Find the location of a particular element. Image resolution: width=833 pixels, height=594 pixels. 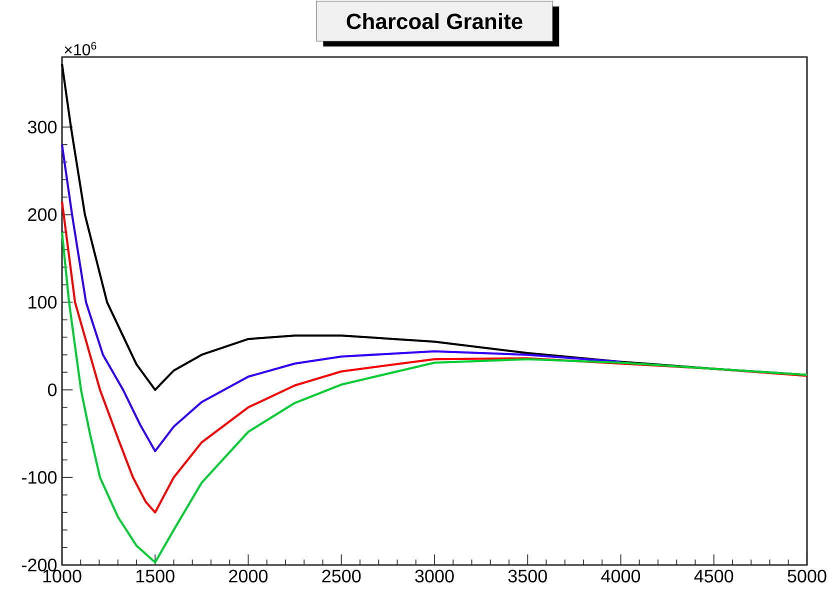

y-tick-label: 0 is located at coordinates (52, 389).